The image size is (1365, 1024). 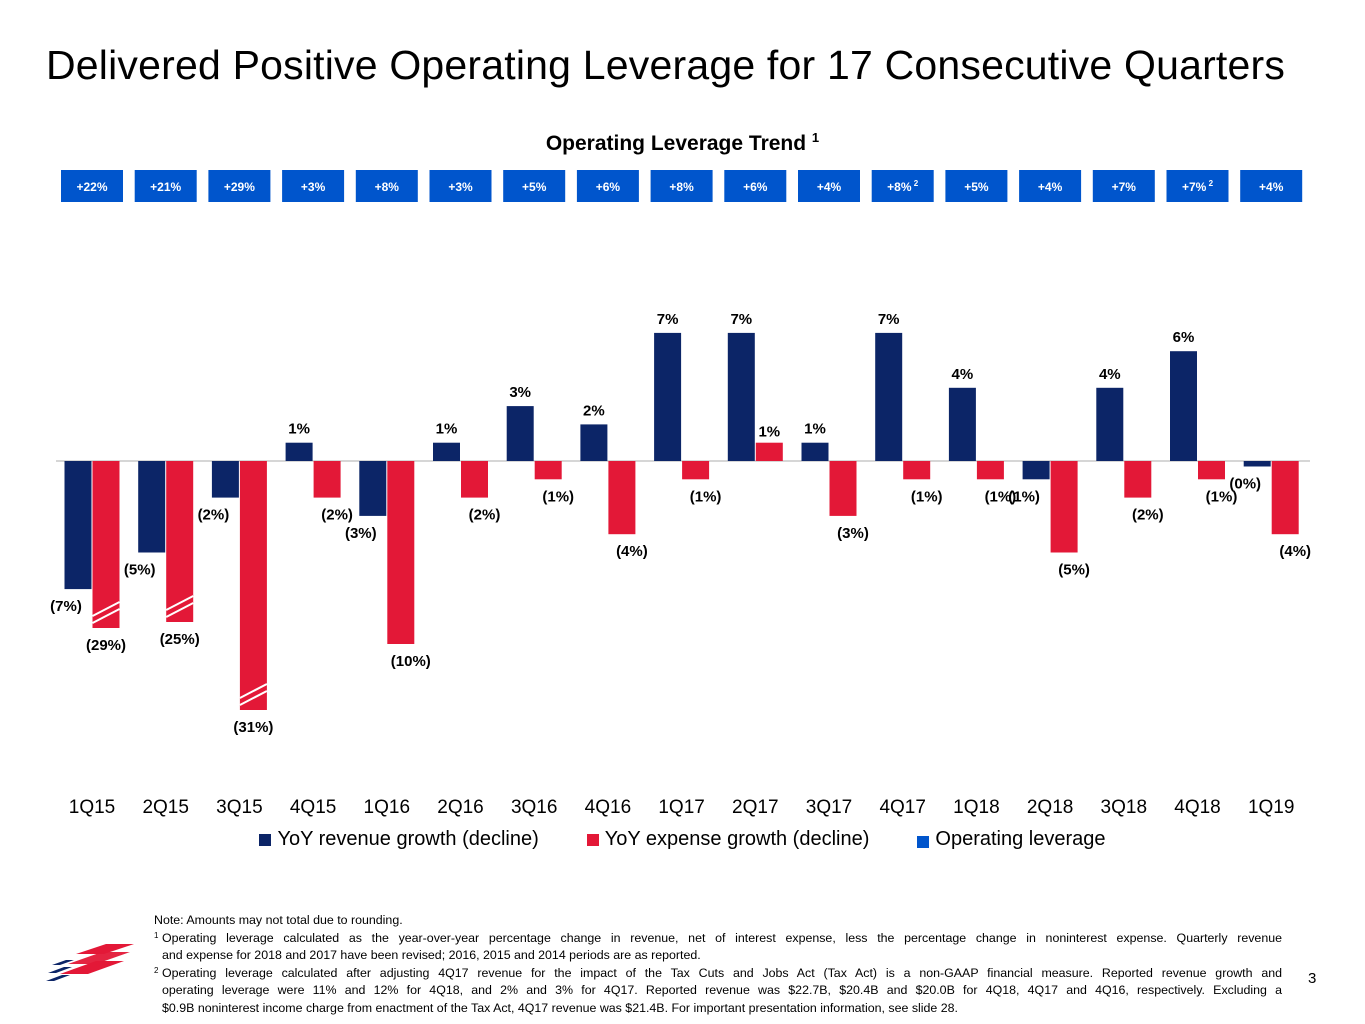 What do you see at coordinates (769, 432) in the screenshot?
I see `expense-data-label: 1%` at bounding box center [769, 432].